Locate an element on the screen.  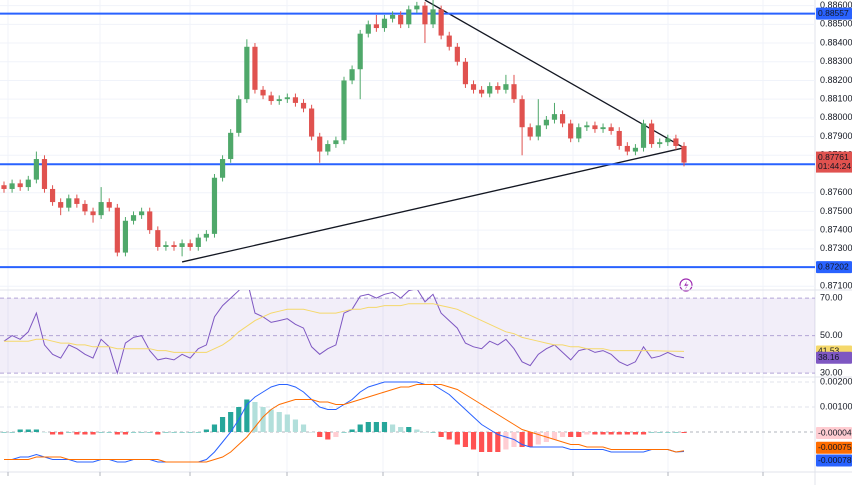
alert-icon is located at coordinates (686, 285).